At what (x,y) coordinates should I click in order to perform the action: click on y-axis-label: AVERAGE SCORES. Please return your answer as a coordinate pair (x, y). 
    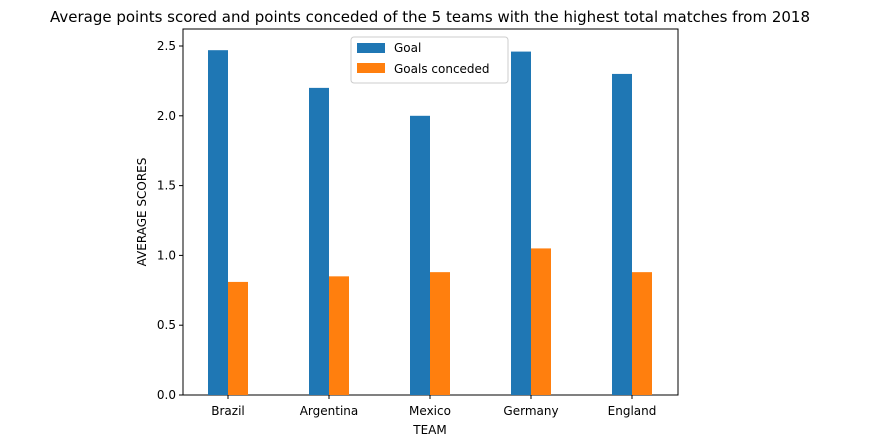
    Looking at the image, I should click on (142, 212).